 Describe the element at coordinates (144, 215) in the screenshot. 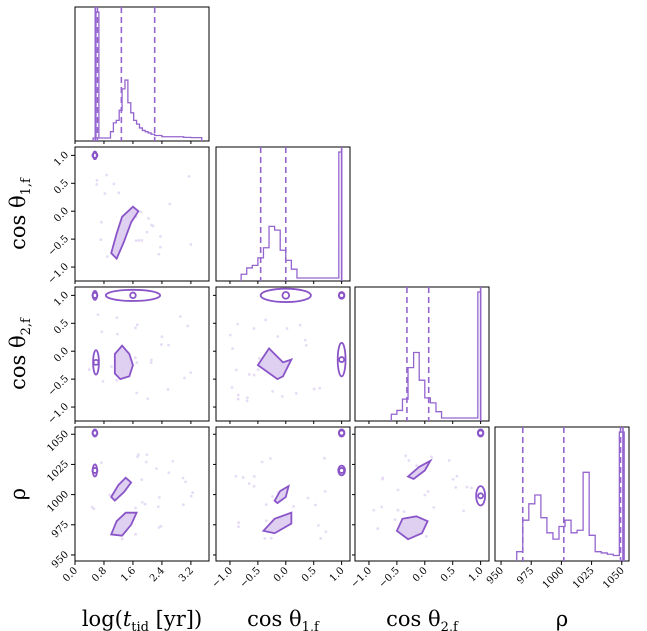

I see `scatter-c1-logt` at that location.